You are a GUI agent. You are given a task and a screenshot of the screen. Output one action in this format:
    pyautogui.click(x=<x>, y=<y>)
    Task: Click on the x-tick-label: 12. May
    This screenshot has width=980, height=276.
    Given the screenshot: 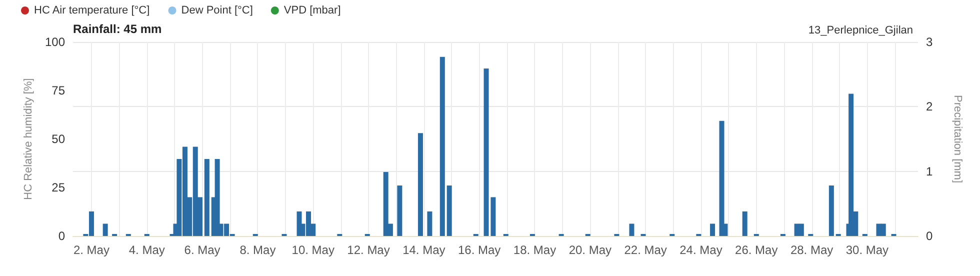 What is the action you would take?
    pyautogui.click(x=368, y=250)
    